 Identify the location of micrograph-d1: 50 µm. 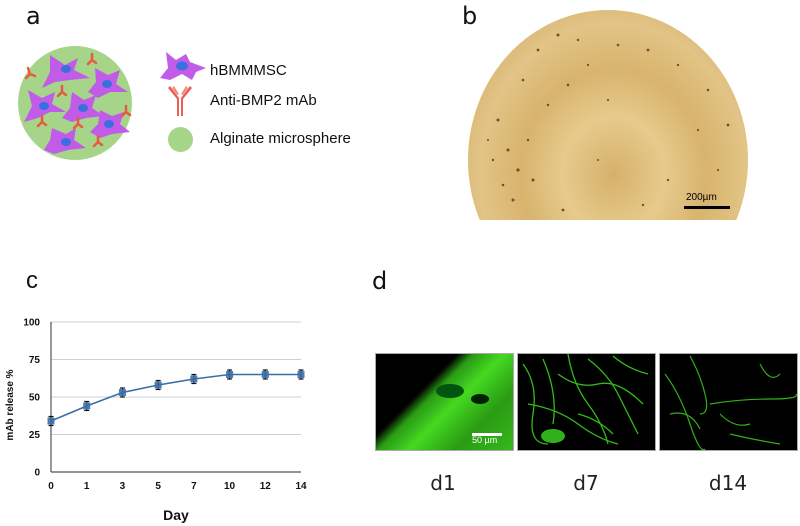
(444, 402).